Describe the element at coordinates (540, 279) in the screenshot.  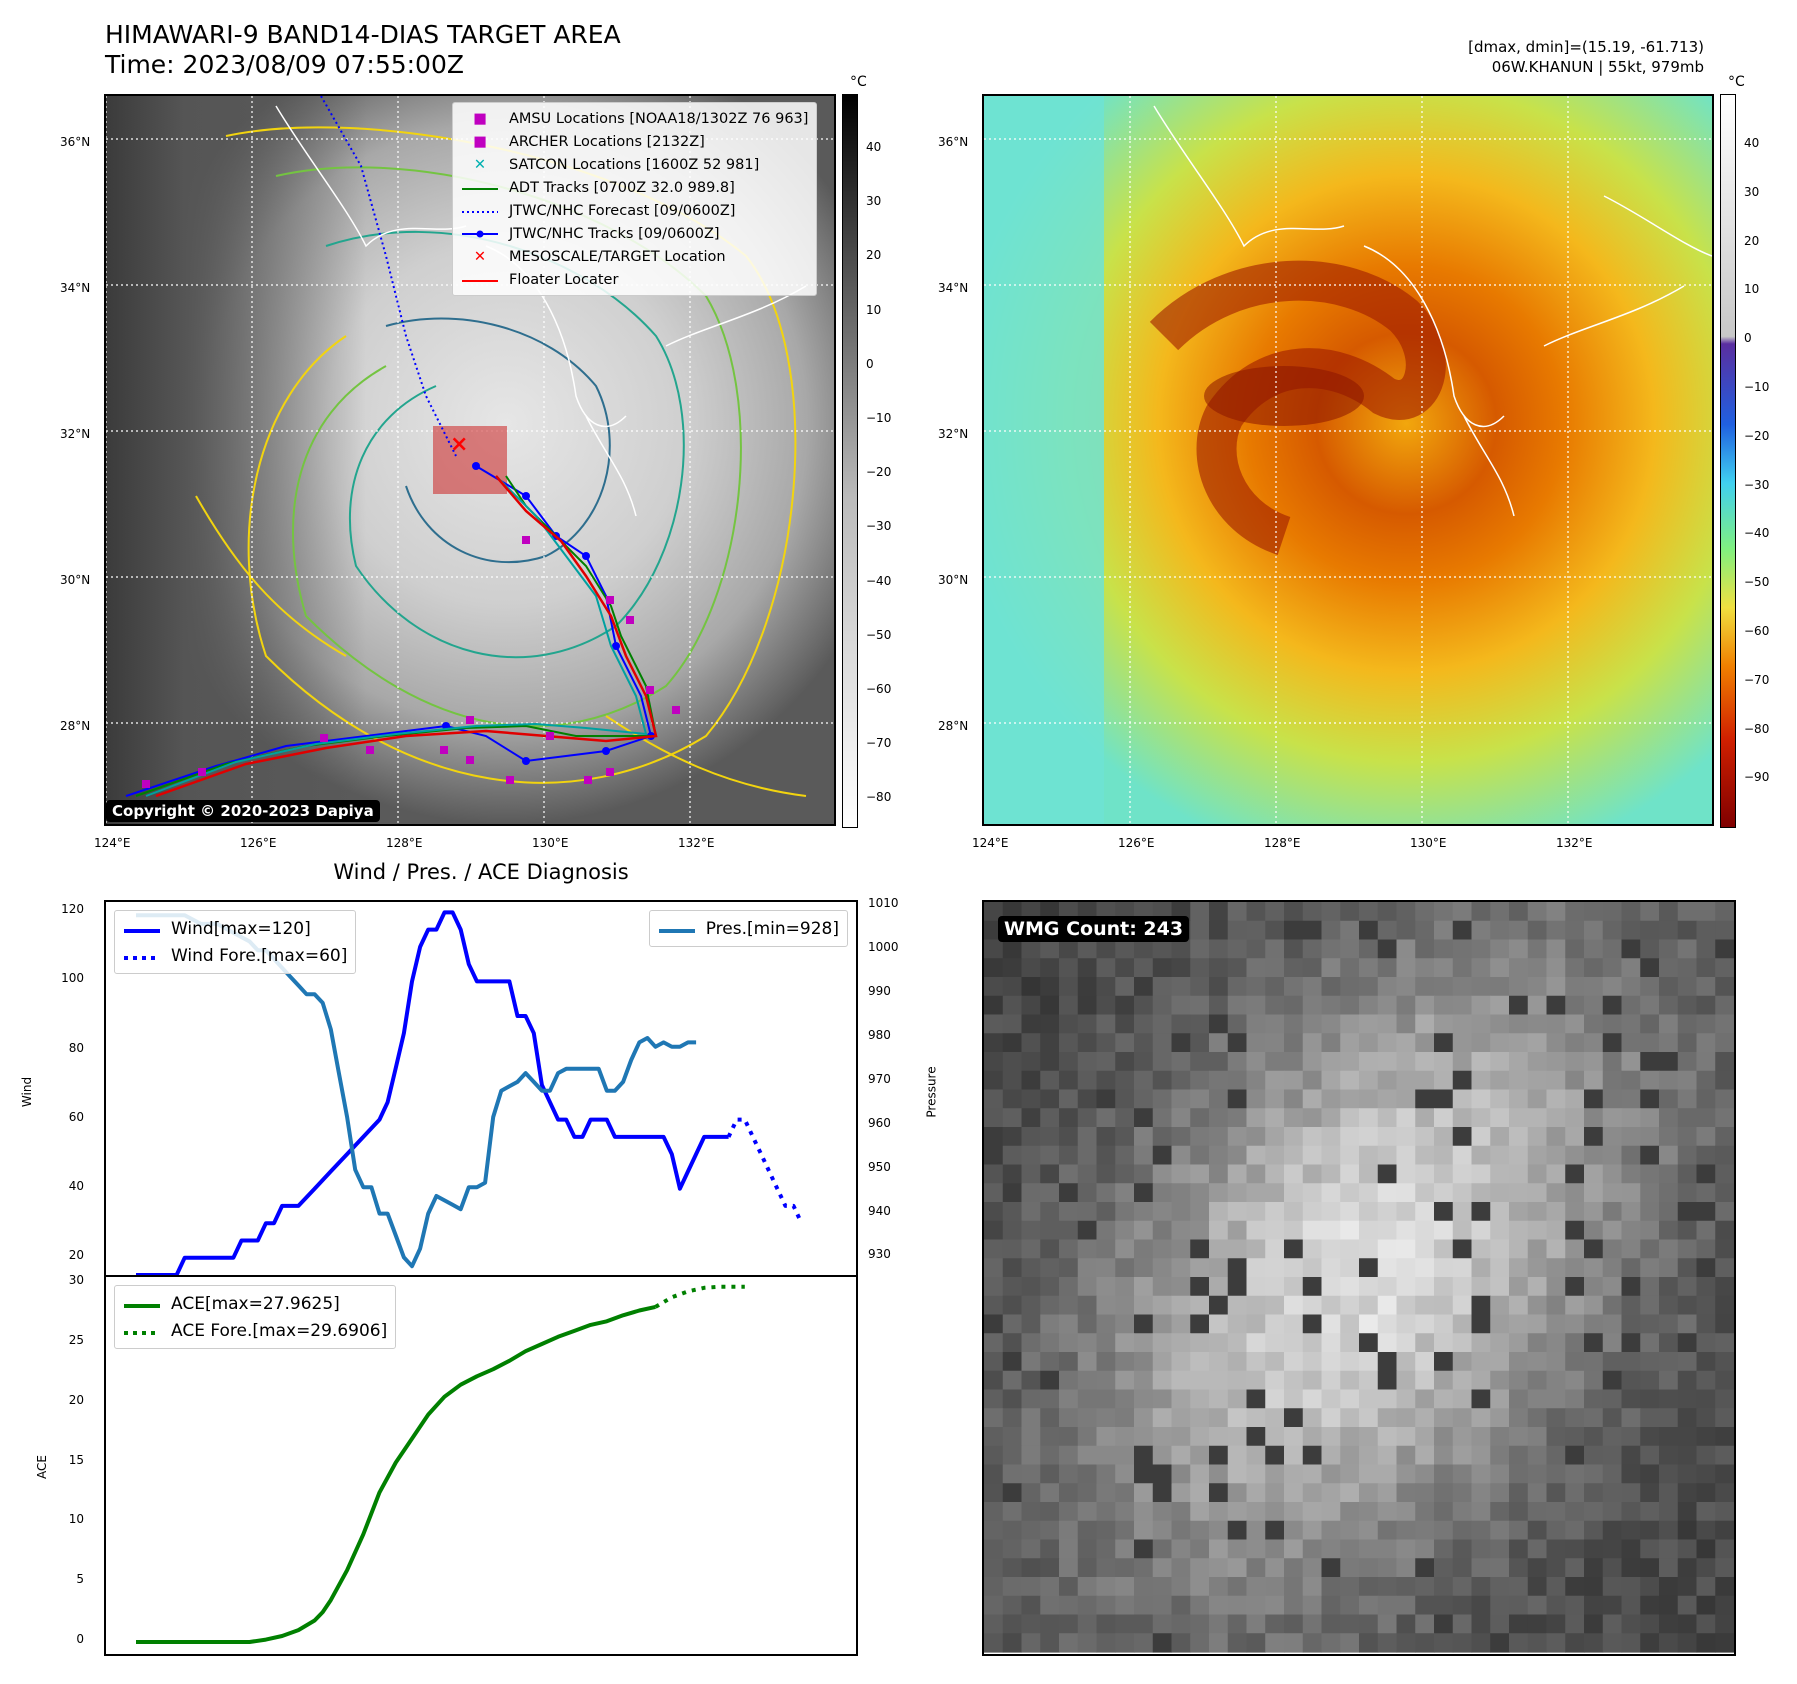
I see `legend-item-floater: Floater Locater` at that location.